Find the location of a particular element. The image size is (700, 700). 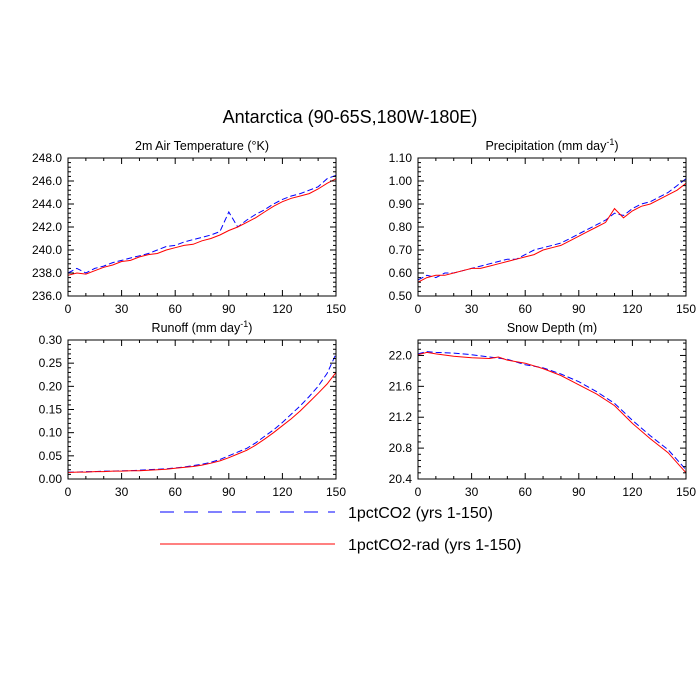

legend-label-1pctCO2: 1pctCO2 (yrs 1-150) is located at coordinates (420, 513).